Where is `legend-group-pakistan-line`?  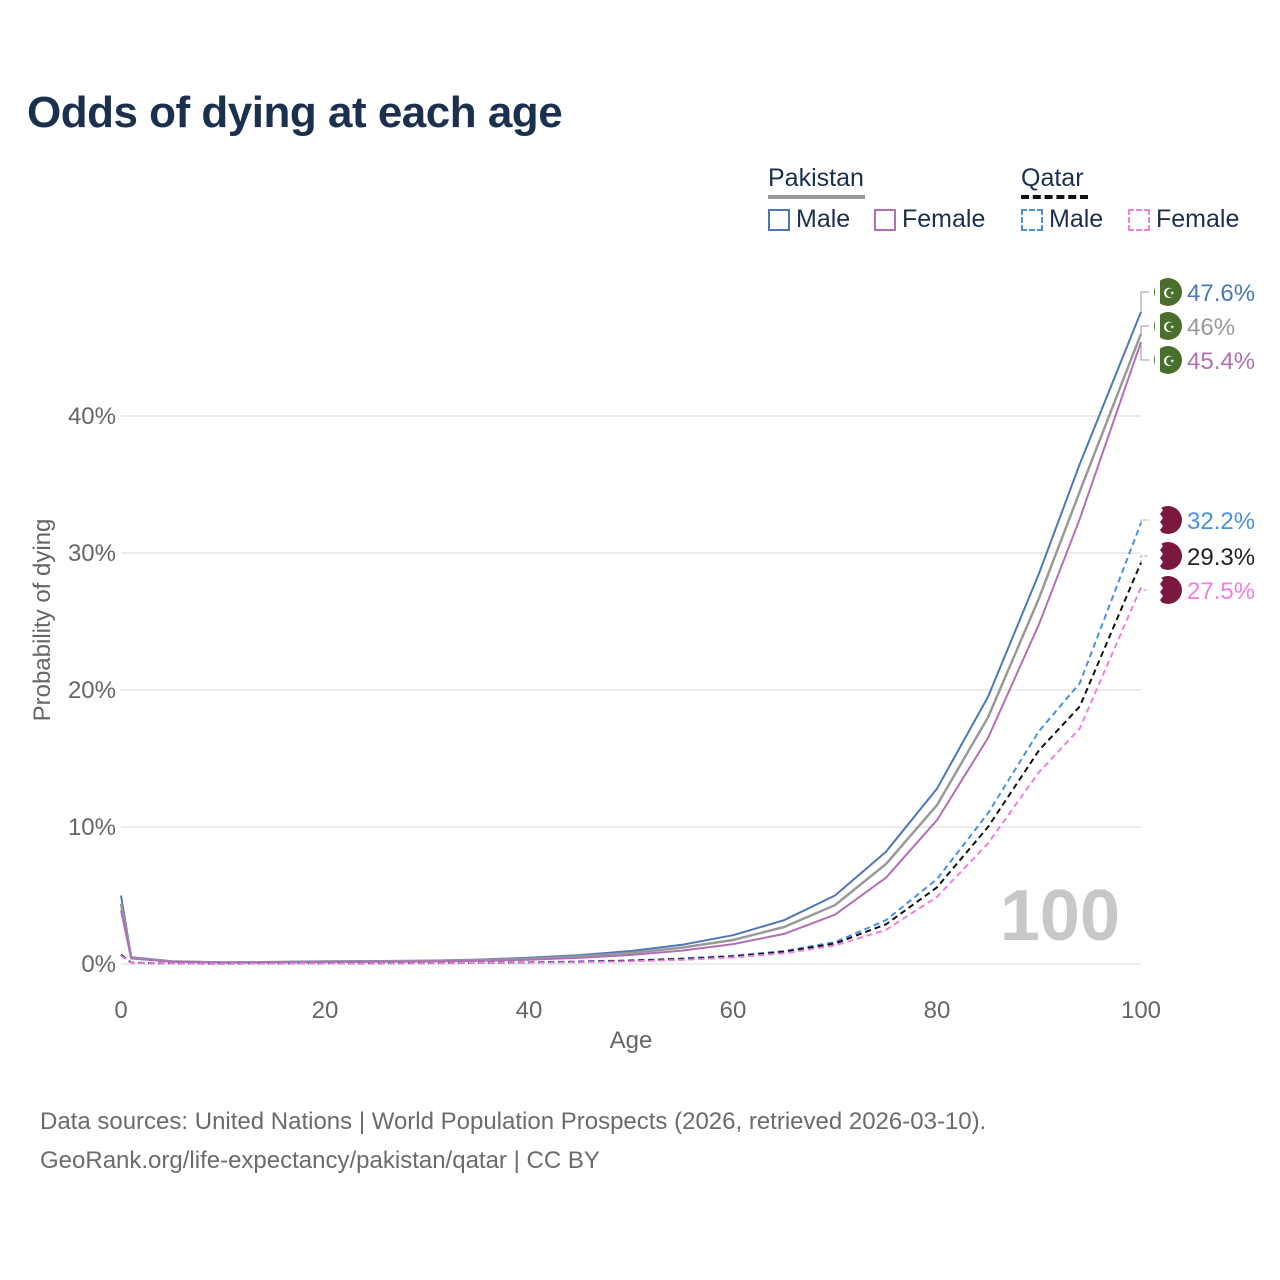 legend-group-pakistan-line is located at coordinates (816, 197).